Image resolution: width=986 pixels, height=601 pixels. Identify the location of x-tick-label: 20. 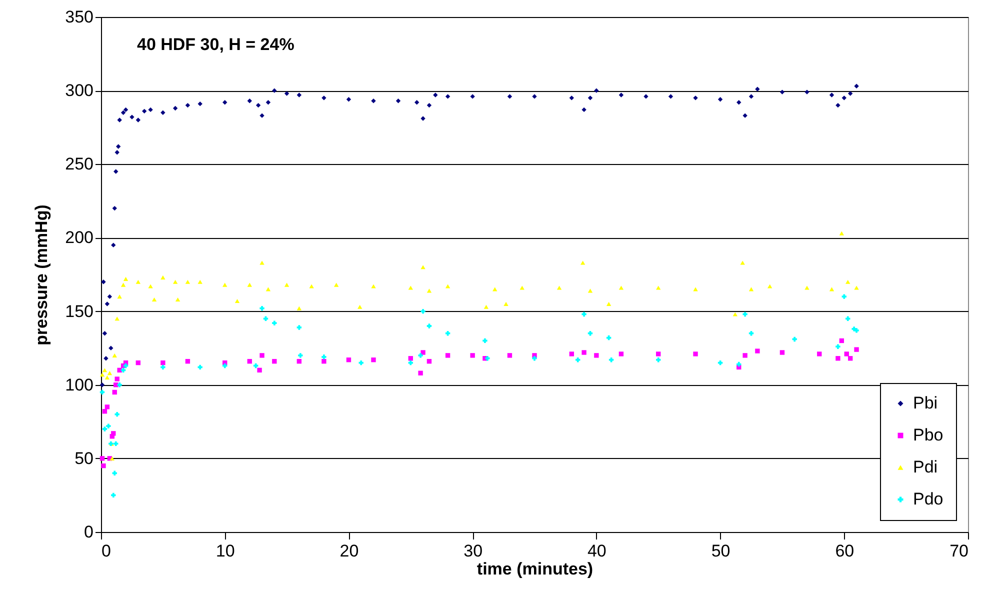
(349, 551).